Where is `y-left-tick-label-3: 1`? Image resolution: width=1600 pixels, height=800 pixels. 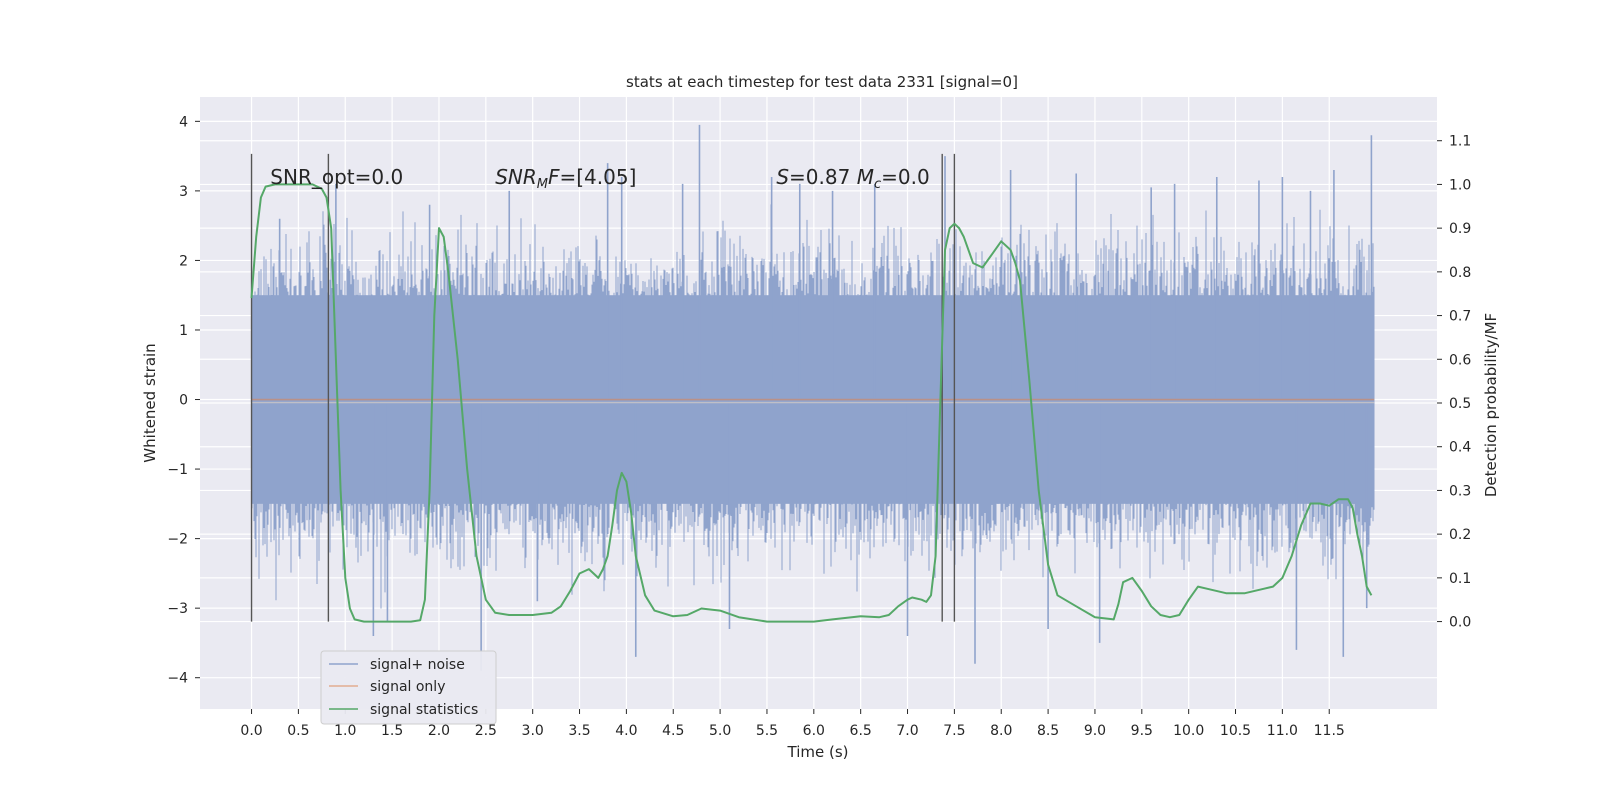
y-left-tick-label-3: 1 is located at coordinates (183, 331).